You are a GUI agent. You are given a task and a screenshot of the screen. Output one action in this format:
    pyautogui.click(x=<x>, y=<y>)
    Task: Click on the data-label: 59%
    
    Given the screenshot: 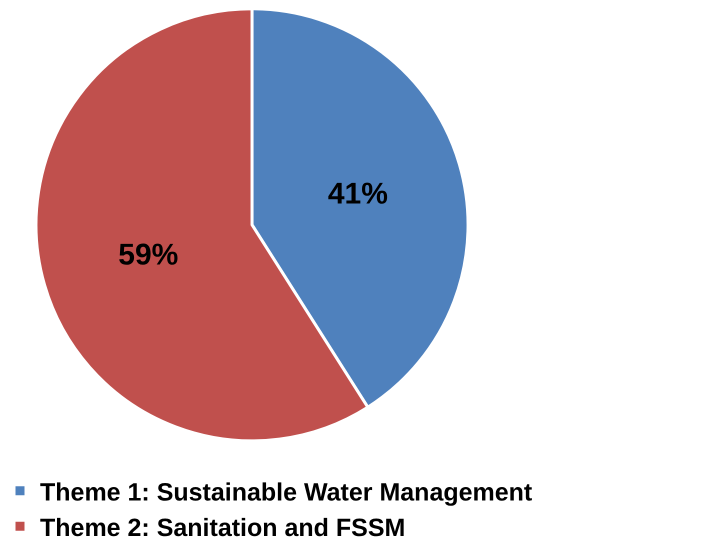 What is the action you would take?
    pyautogui.click(x=148, y=255)
    